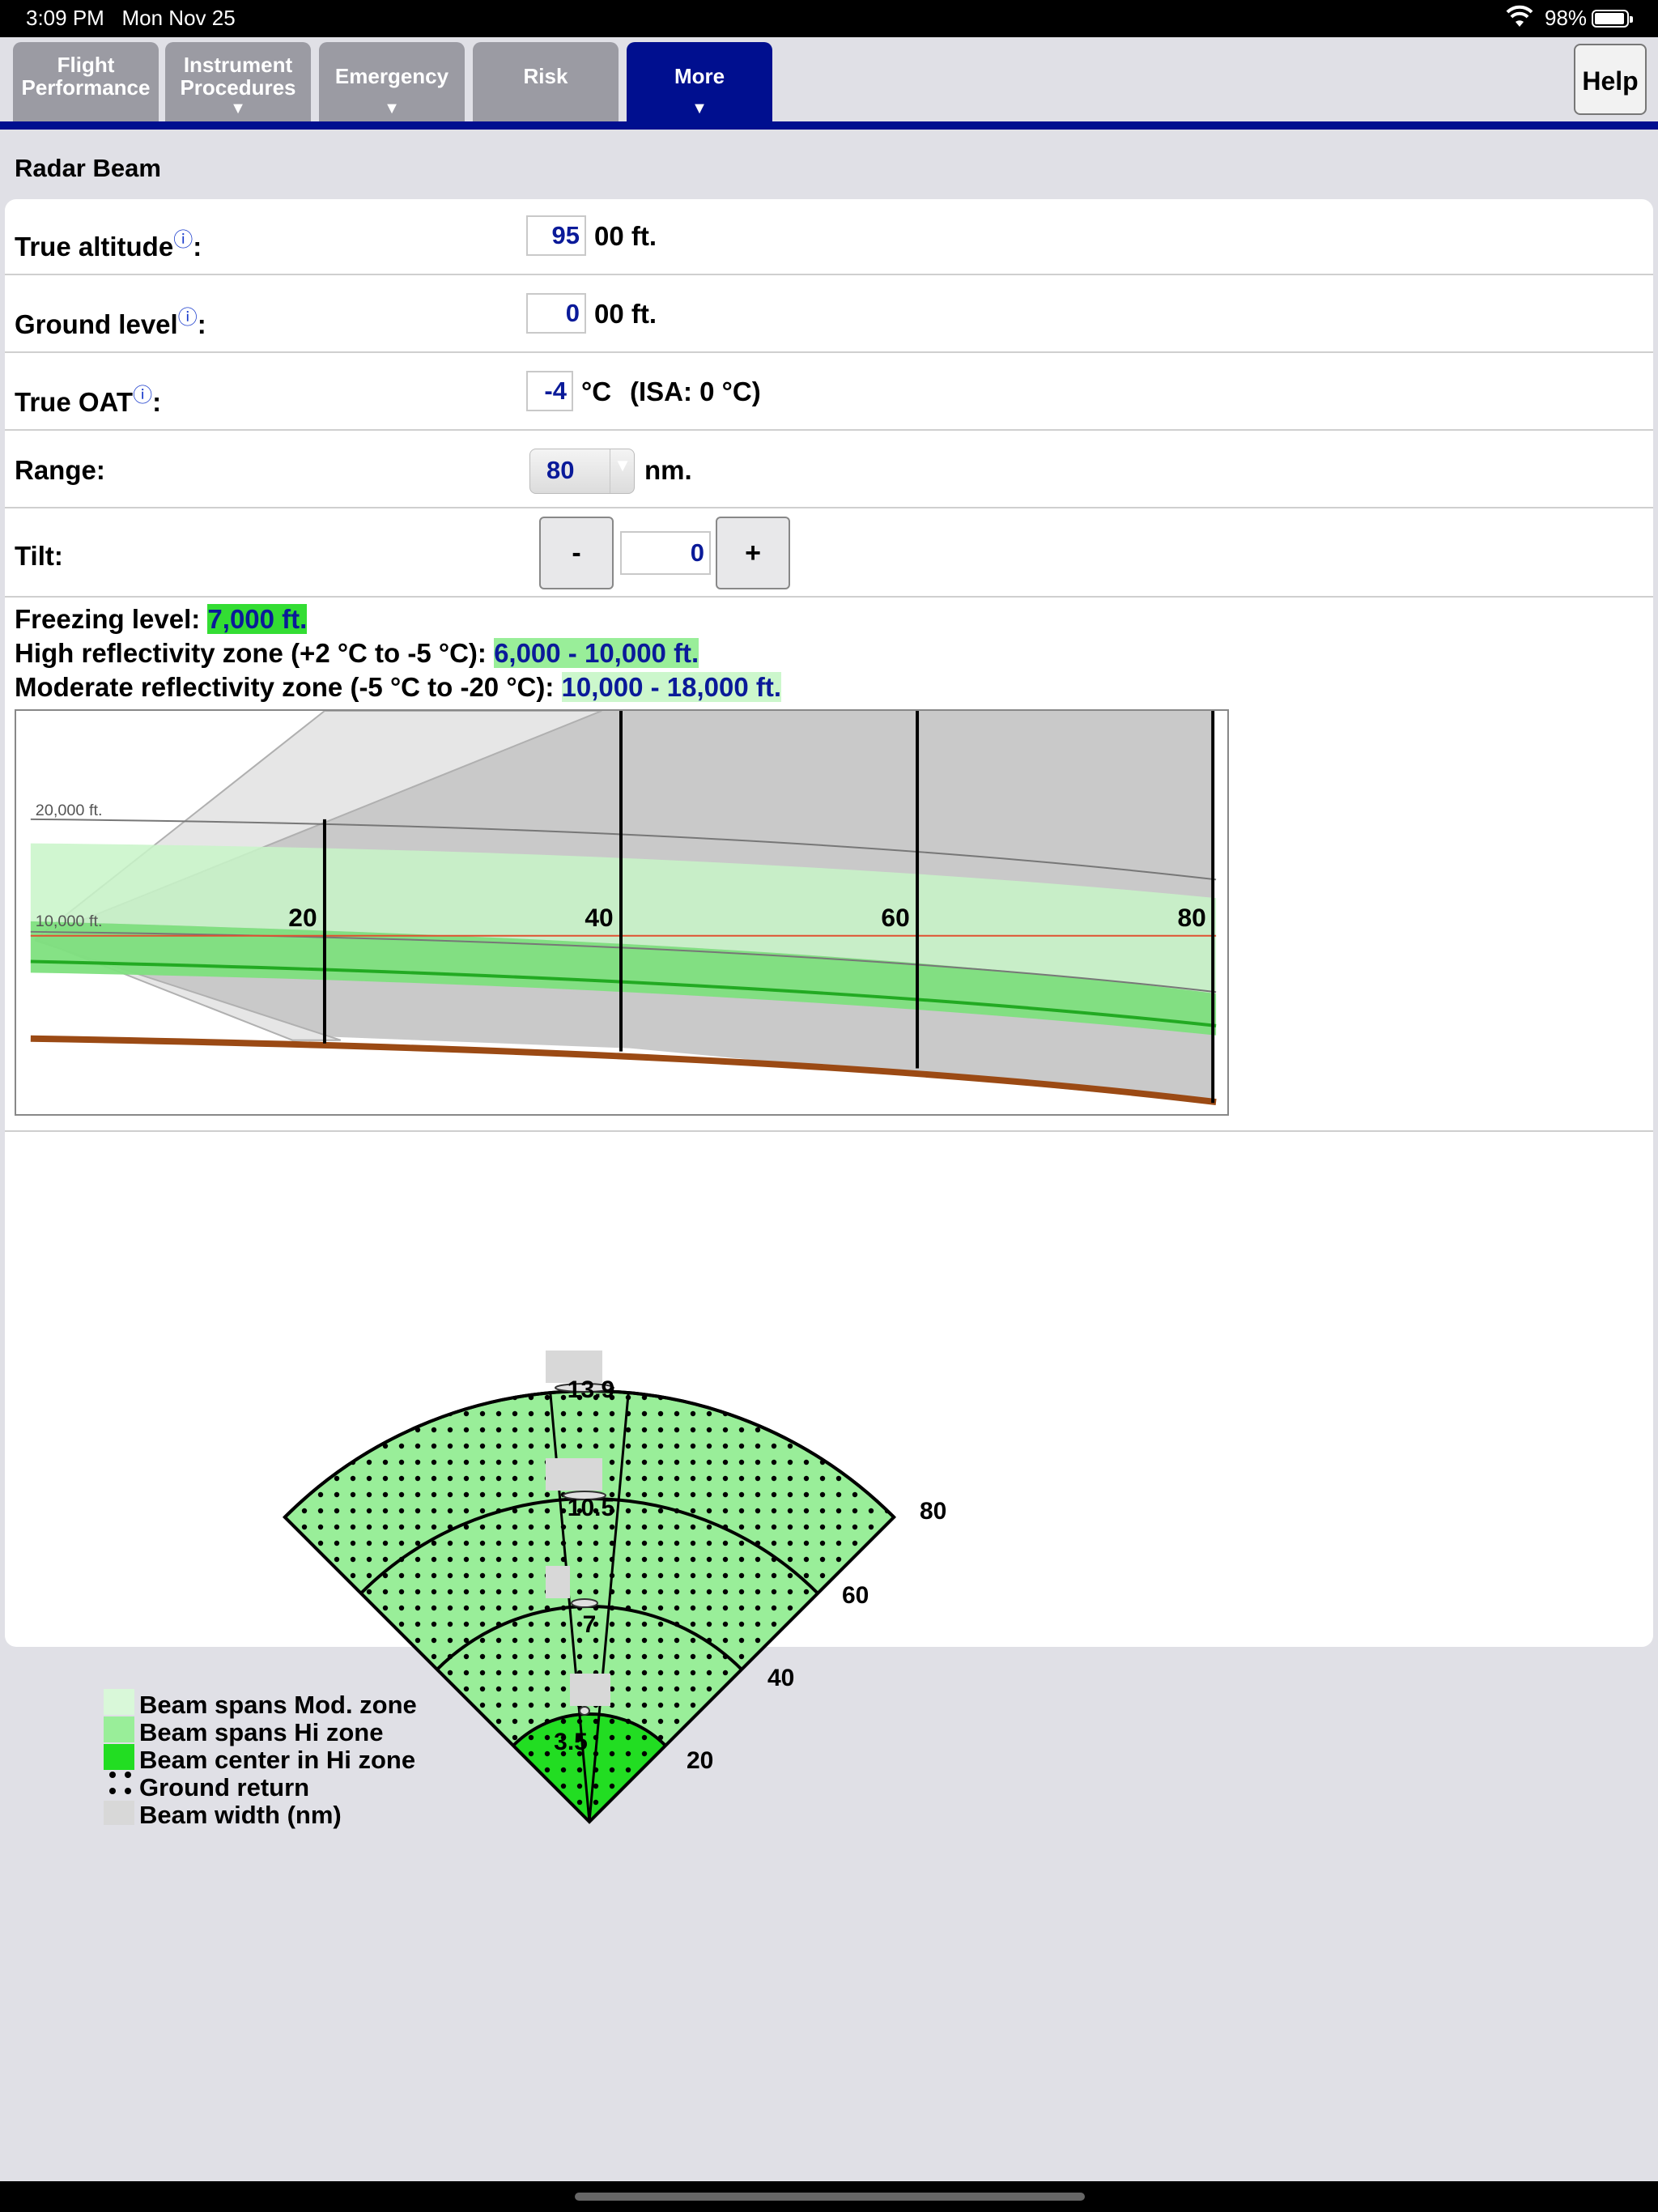 Image resolution: width=1658 pixels, height=2212 pixels. Describe the element at coordinates (830, 2197) in the screenshot. I see `home-indicator` at that location.